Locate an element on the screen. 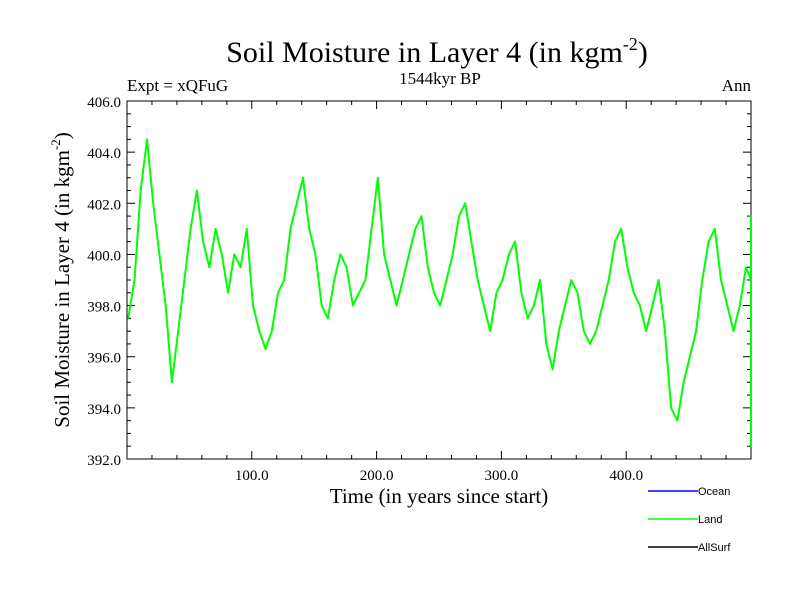 The image size is (800, 600). y-tick-label: 404.0 is located at coordinates (104, 154).